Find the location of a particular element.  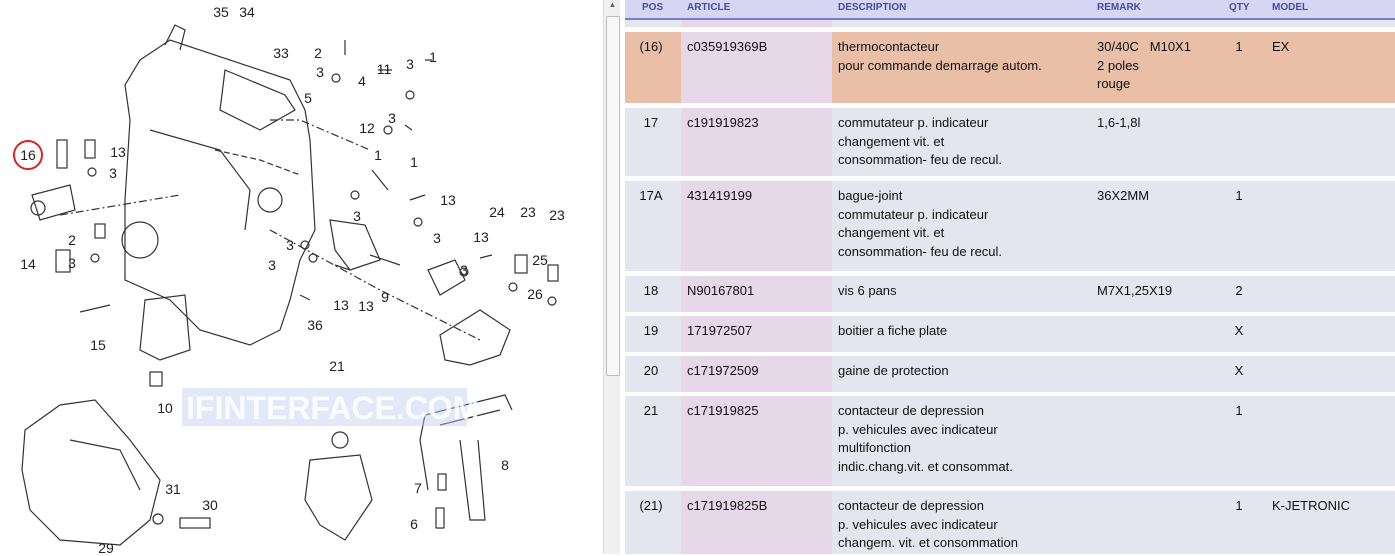

callout-label: 5 is located at coordinates (308, 98).